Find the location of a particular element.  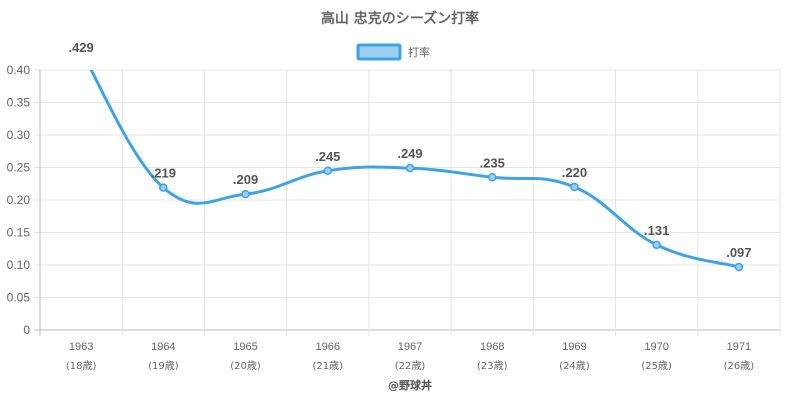

chart-title: 高山 忠克のシーズン打率 is located at coordinates (400, 18).